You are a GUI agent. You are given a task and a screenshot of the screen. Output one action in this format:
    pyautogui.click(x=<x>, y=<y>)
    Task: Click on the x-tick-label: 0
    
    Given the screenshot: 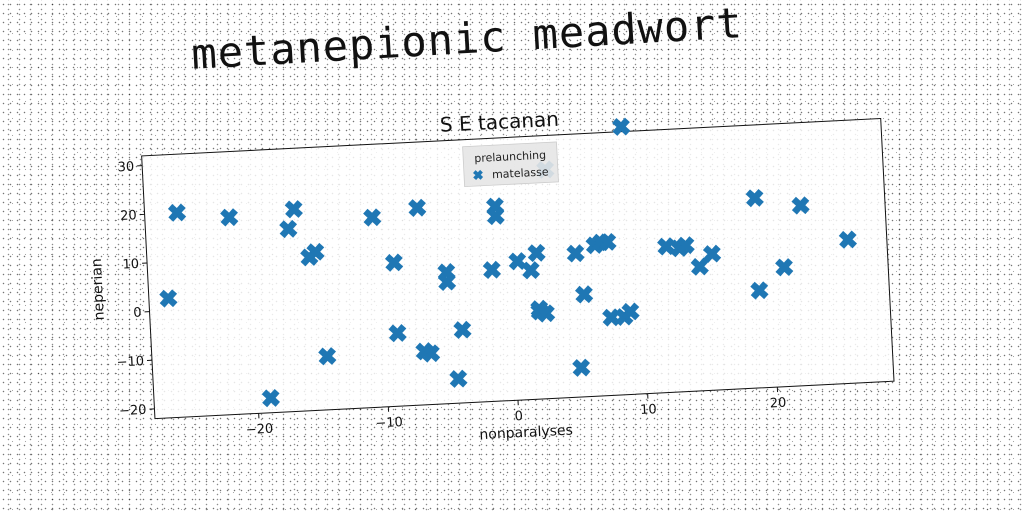 What is the action you would take?
    pyautogui.click(x=518, y=416)
    